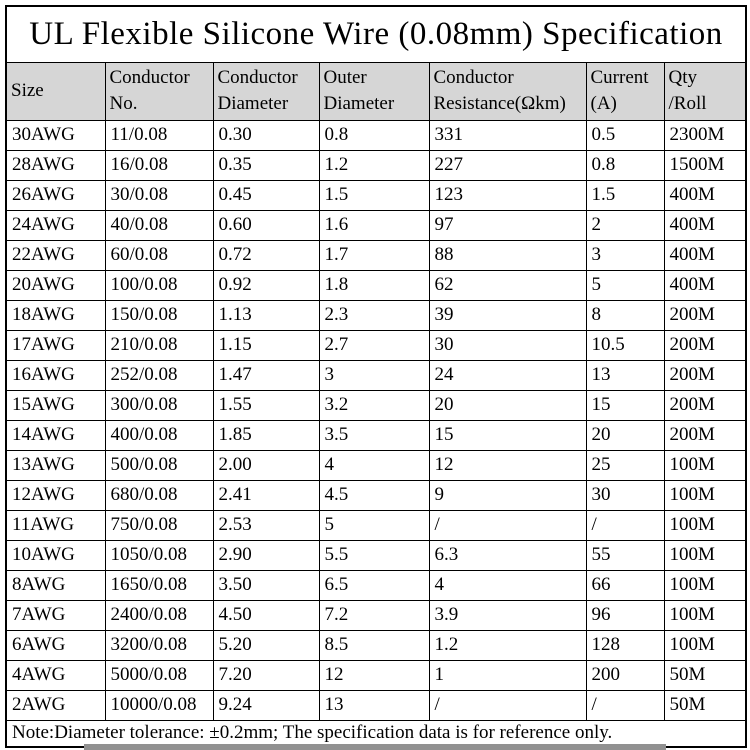 The height and width of the screenshot is (750, 750). I want to click on table-cell: 16/0.08, so click(159, 165).